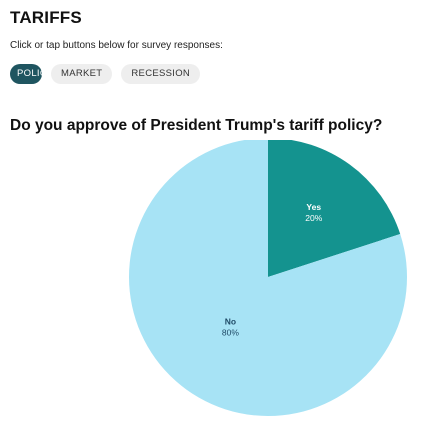  What do you see at coordinates (46, 17) in the screenshot?
I see `page-title: TARIFFS` at bounding box center [46, 17].